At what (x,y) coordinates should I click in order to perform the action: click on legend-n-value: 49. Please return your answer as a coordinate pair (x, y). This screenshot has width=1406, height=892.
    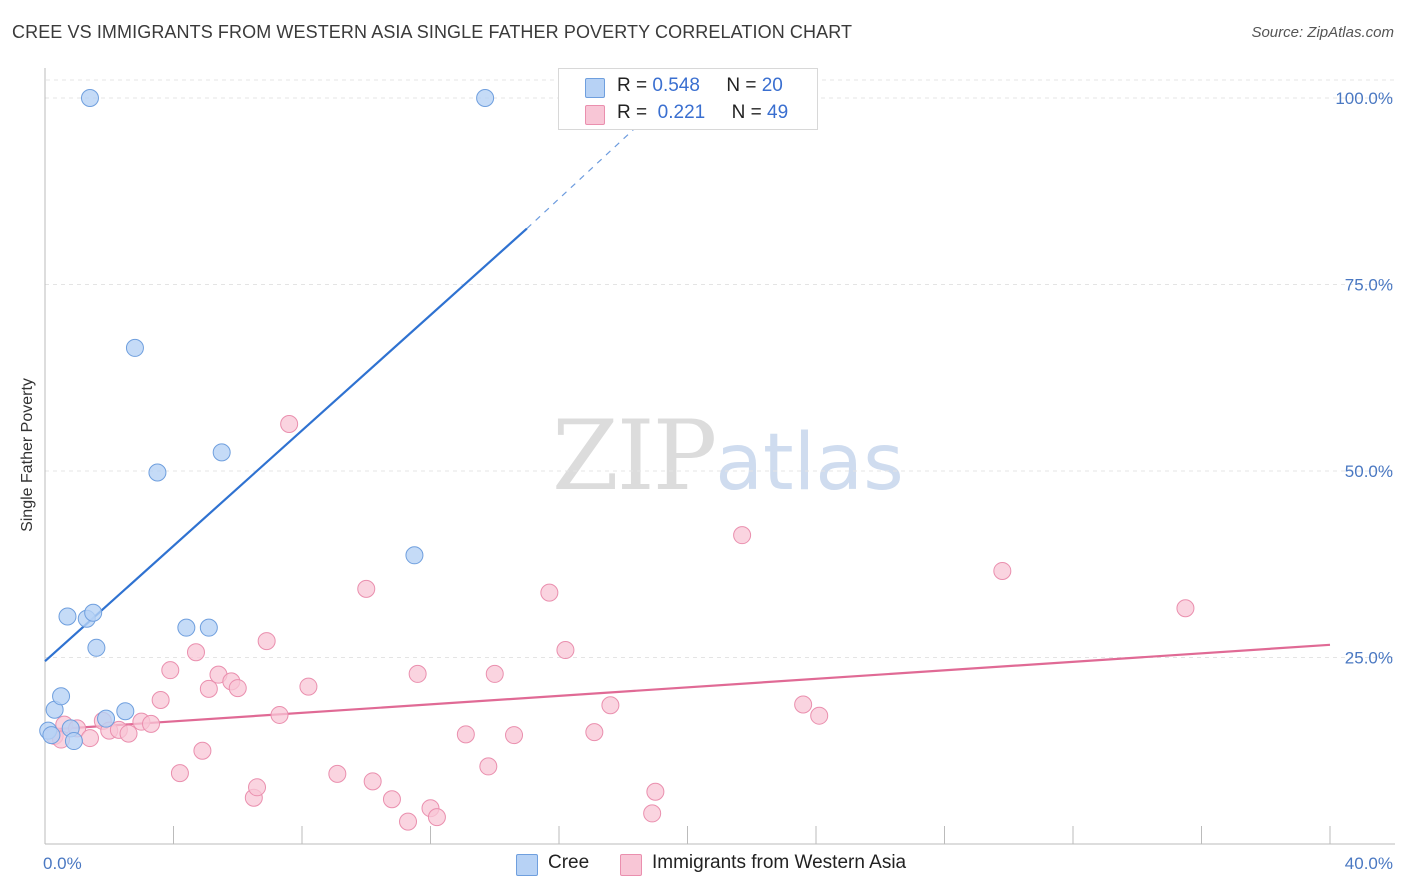
    Looking at the image, I should click on (778, 112).